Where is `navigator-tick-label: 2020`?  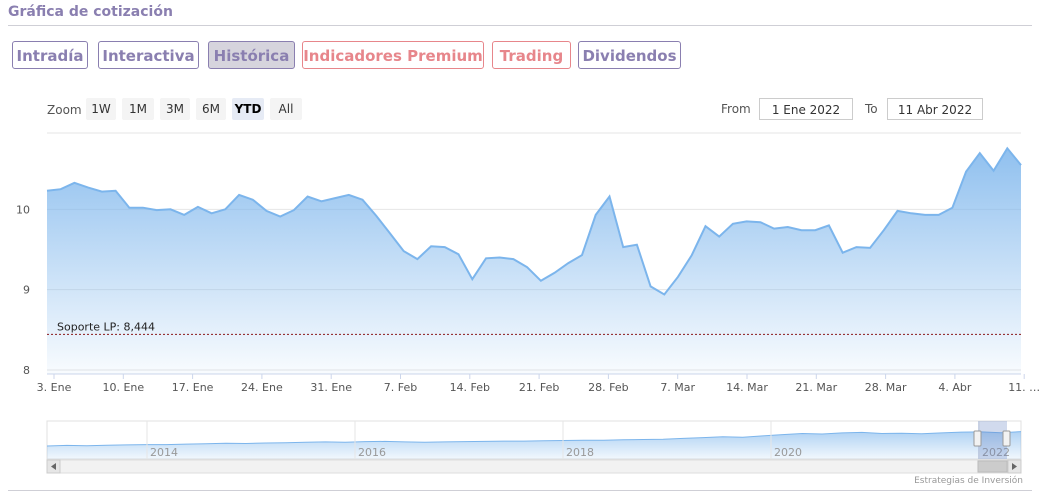
navigator-tick-label: 2020 is located at coordinates (788, 452).